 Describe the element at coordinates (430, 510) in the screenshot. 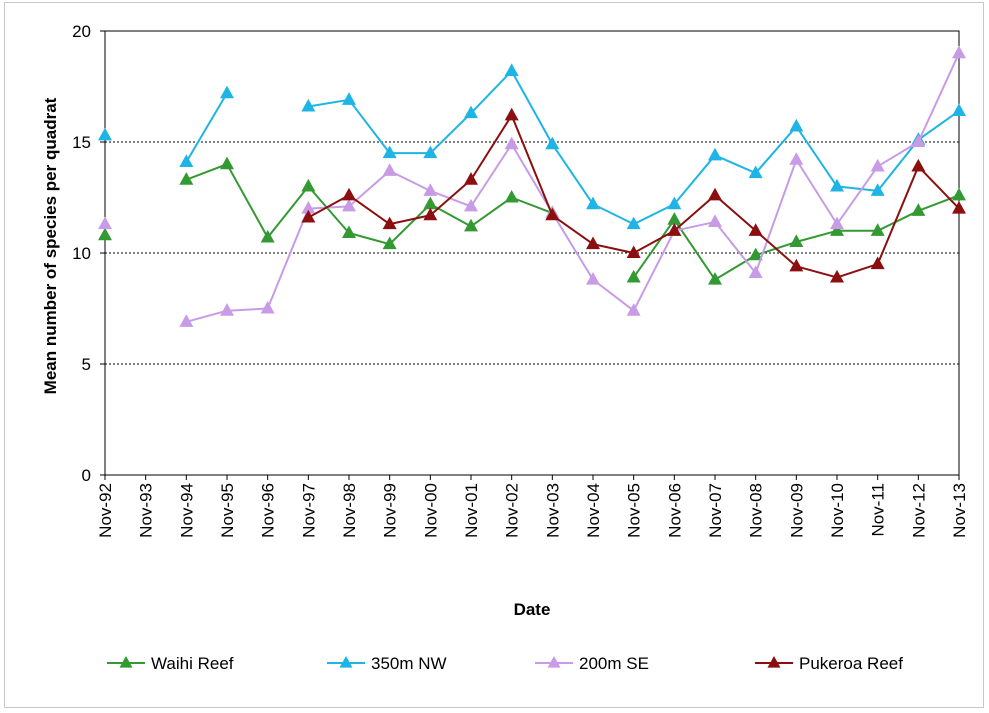

I see `x-tick-label-Nov-00: Nov-00` at that location.